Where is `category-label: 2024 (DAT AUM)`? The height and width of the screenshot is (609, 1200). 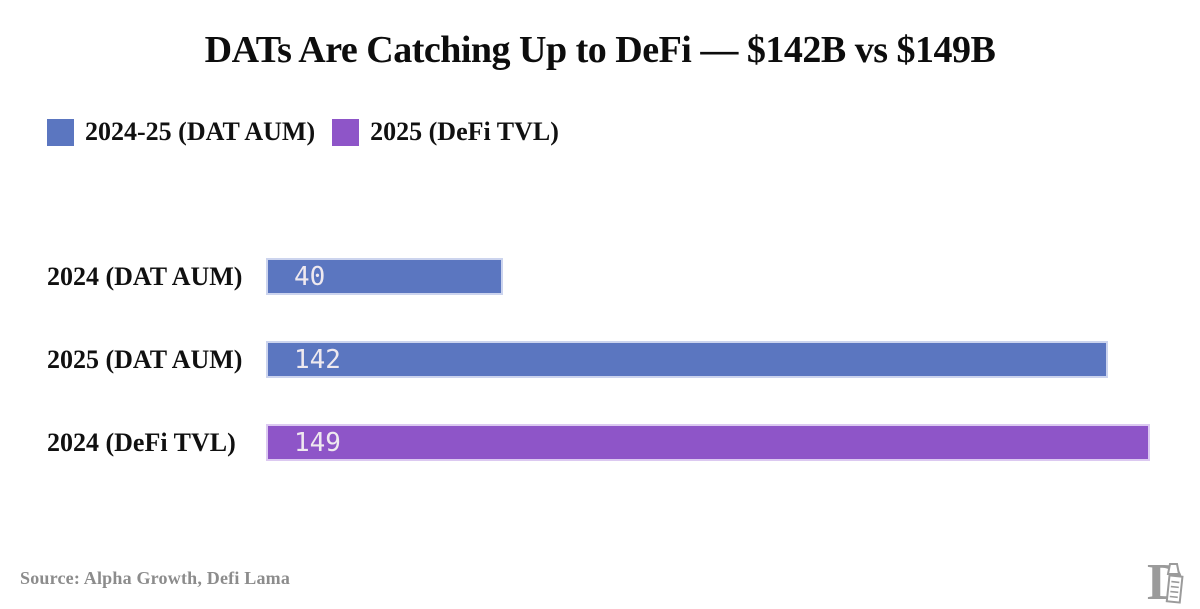
category-label: 2024 (DAT AUM) is located at coordinates (145, 276).